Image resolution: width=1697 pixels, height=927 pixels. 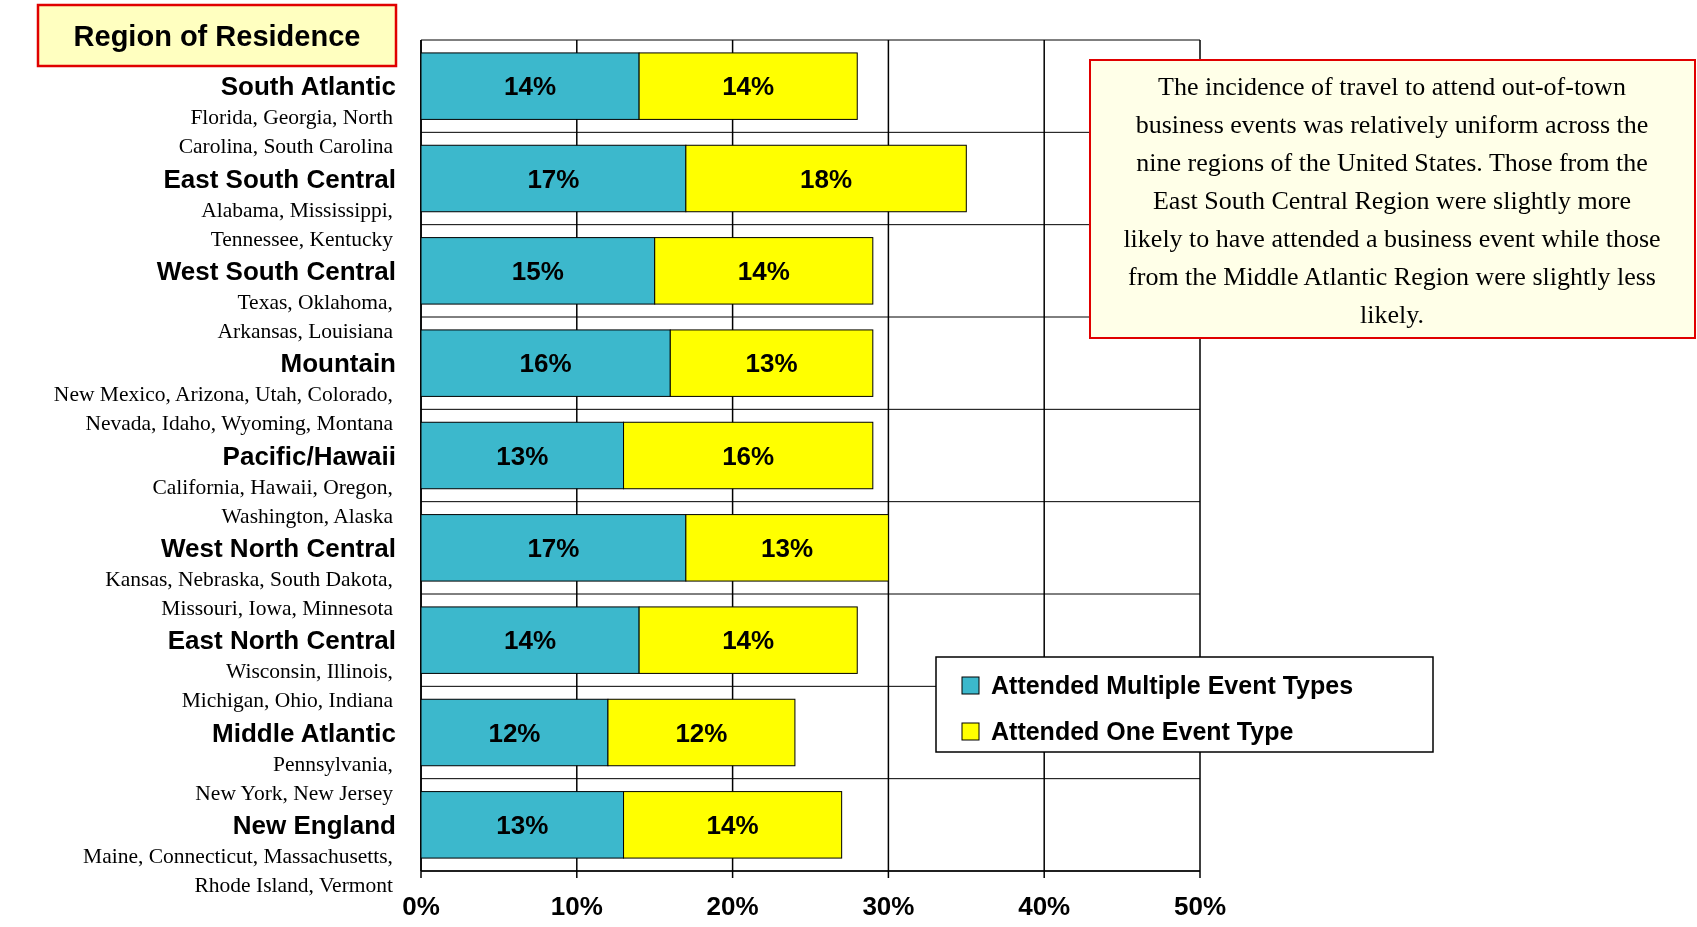 I want to click on x-tick-label: 10%, so click(x=576, y=906).